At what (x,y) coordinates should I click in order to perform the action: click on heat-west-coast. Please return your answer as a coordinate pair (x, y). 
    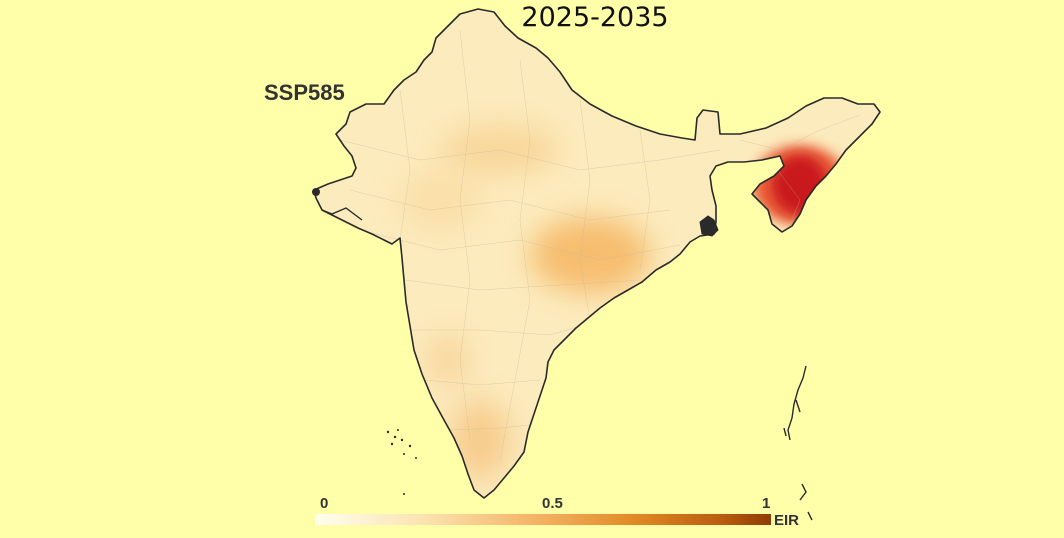
    Looking at the image, I should click on (448, 360).